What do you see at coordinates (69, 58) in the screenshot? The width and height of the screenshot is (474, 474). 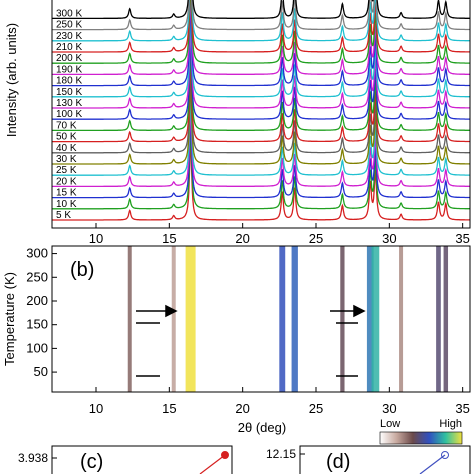 I see `curve-label: 200 K` at bounding box center [69, 58].